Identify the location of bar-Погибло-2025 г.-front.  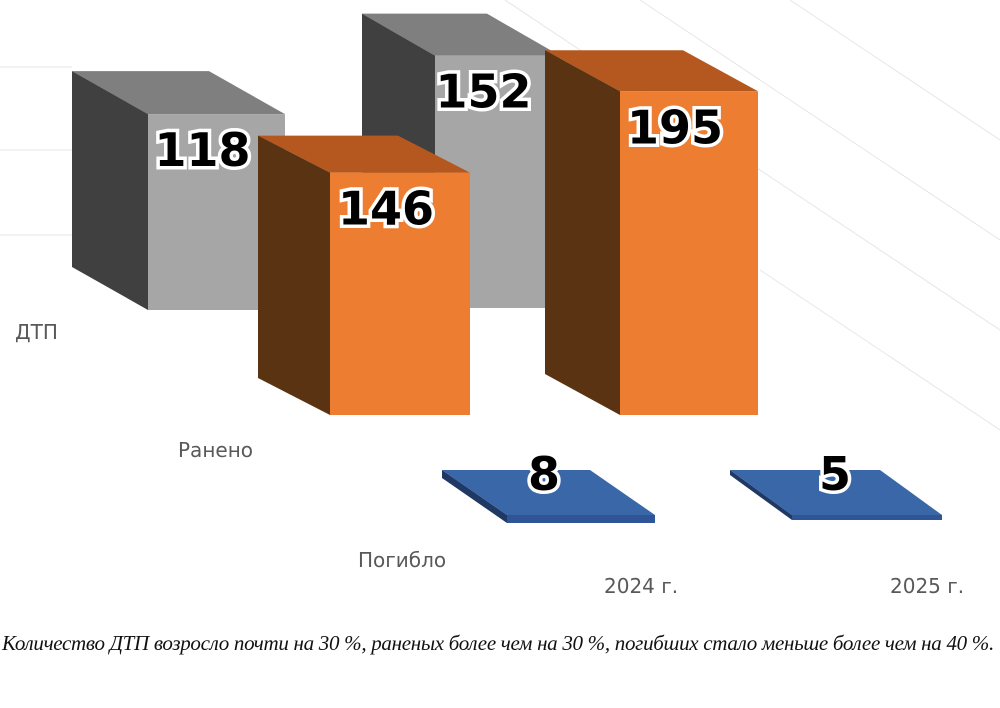
(867, 517).